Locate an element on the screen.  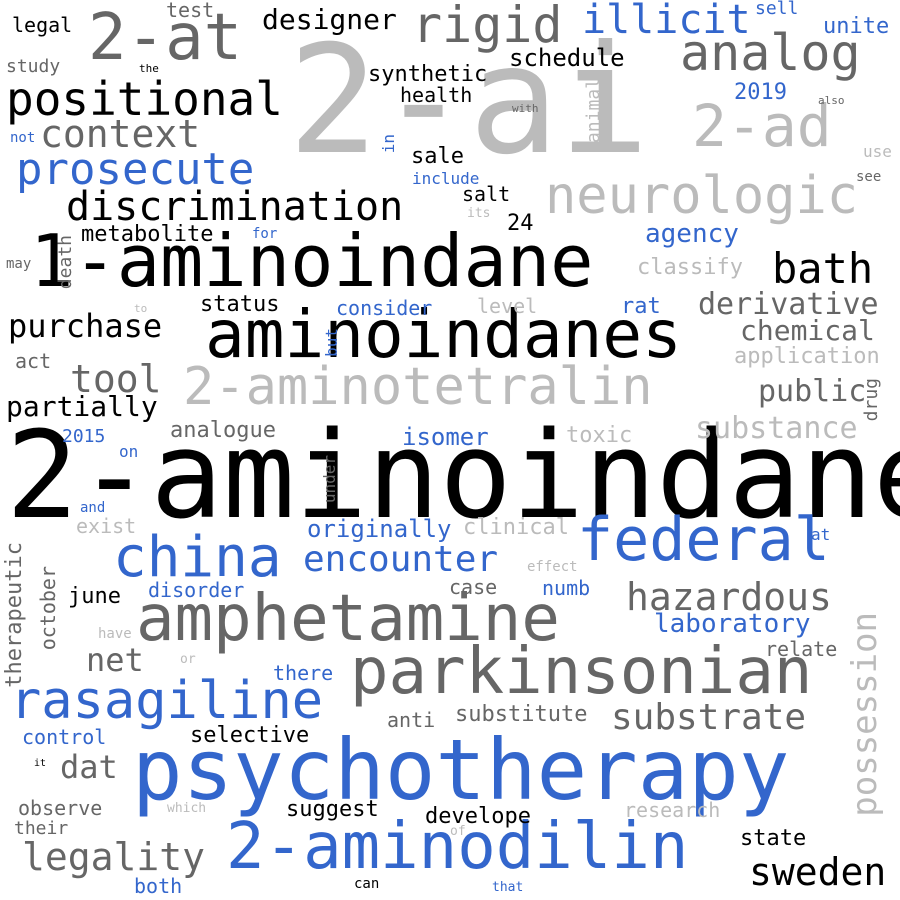
word-synthetic: synthetic is located at coordinates (428, 74).